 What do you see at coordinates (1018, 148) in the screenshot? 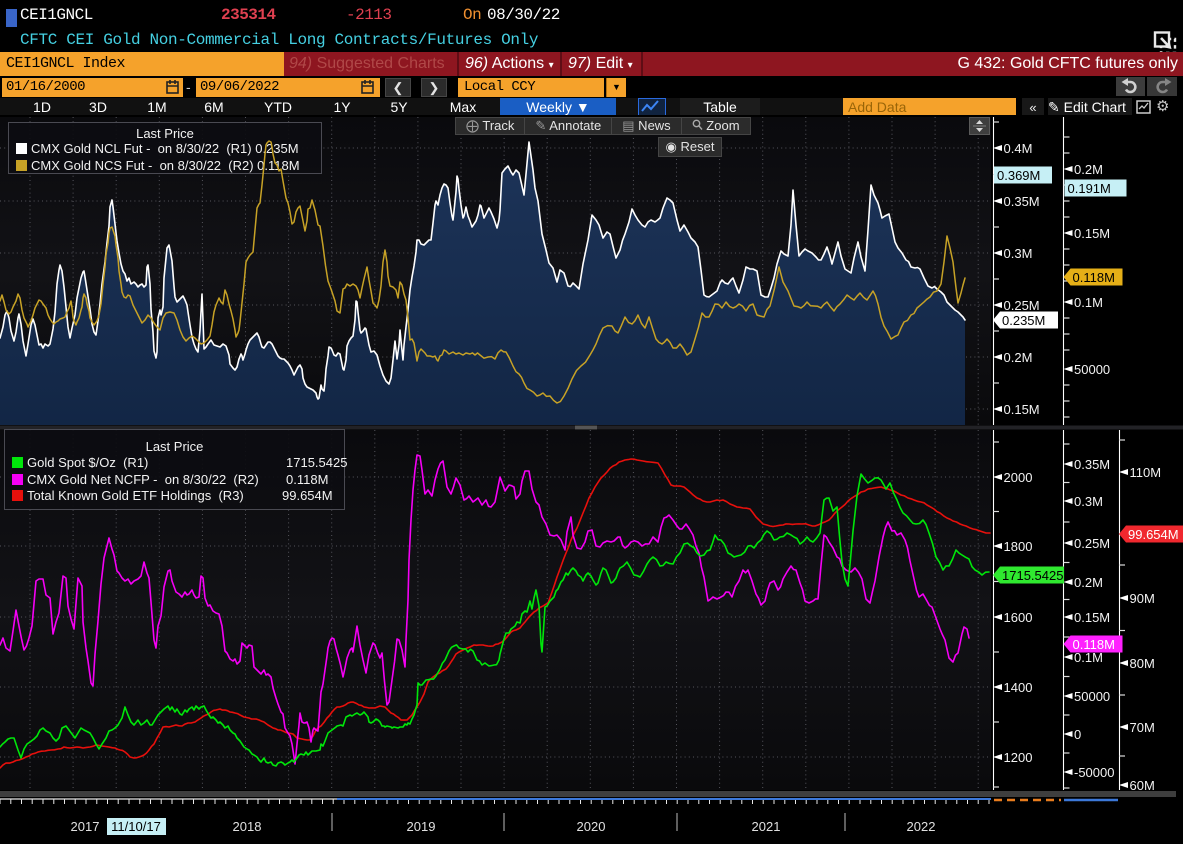
I see `svg-text: 0.4M` at bounding box center [1018, 148].